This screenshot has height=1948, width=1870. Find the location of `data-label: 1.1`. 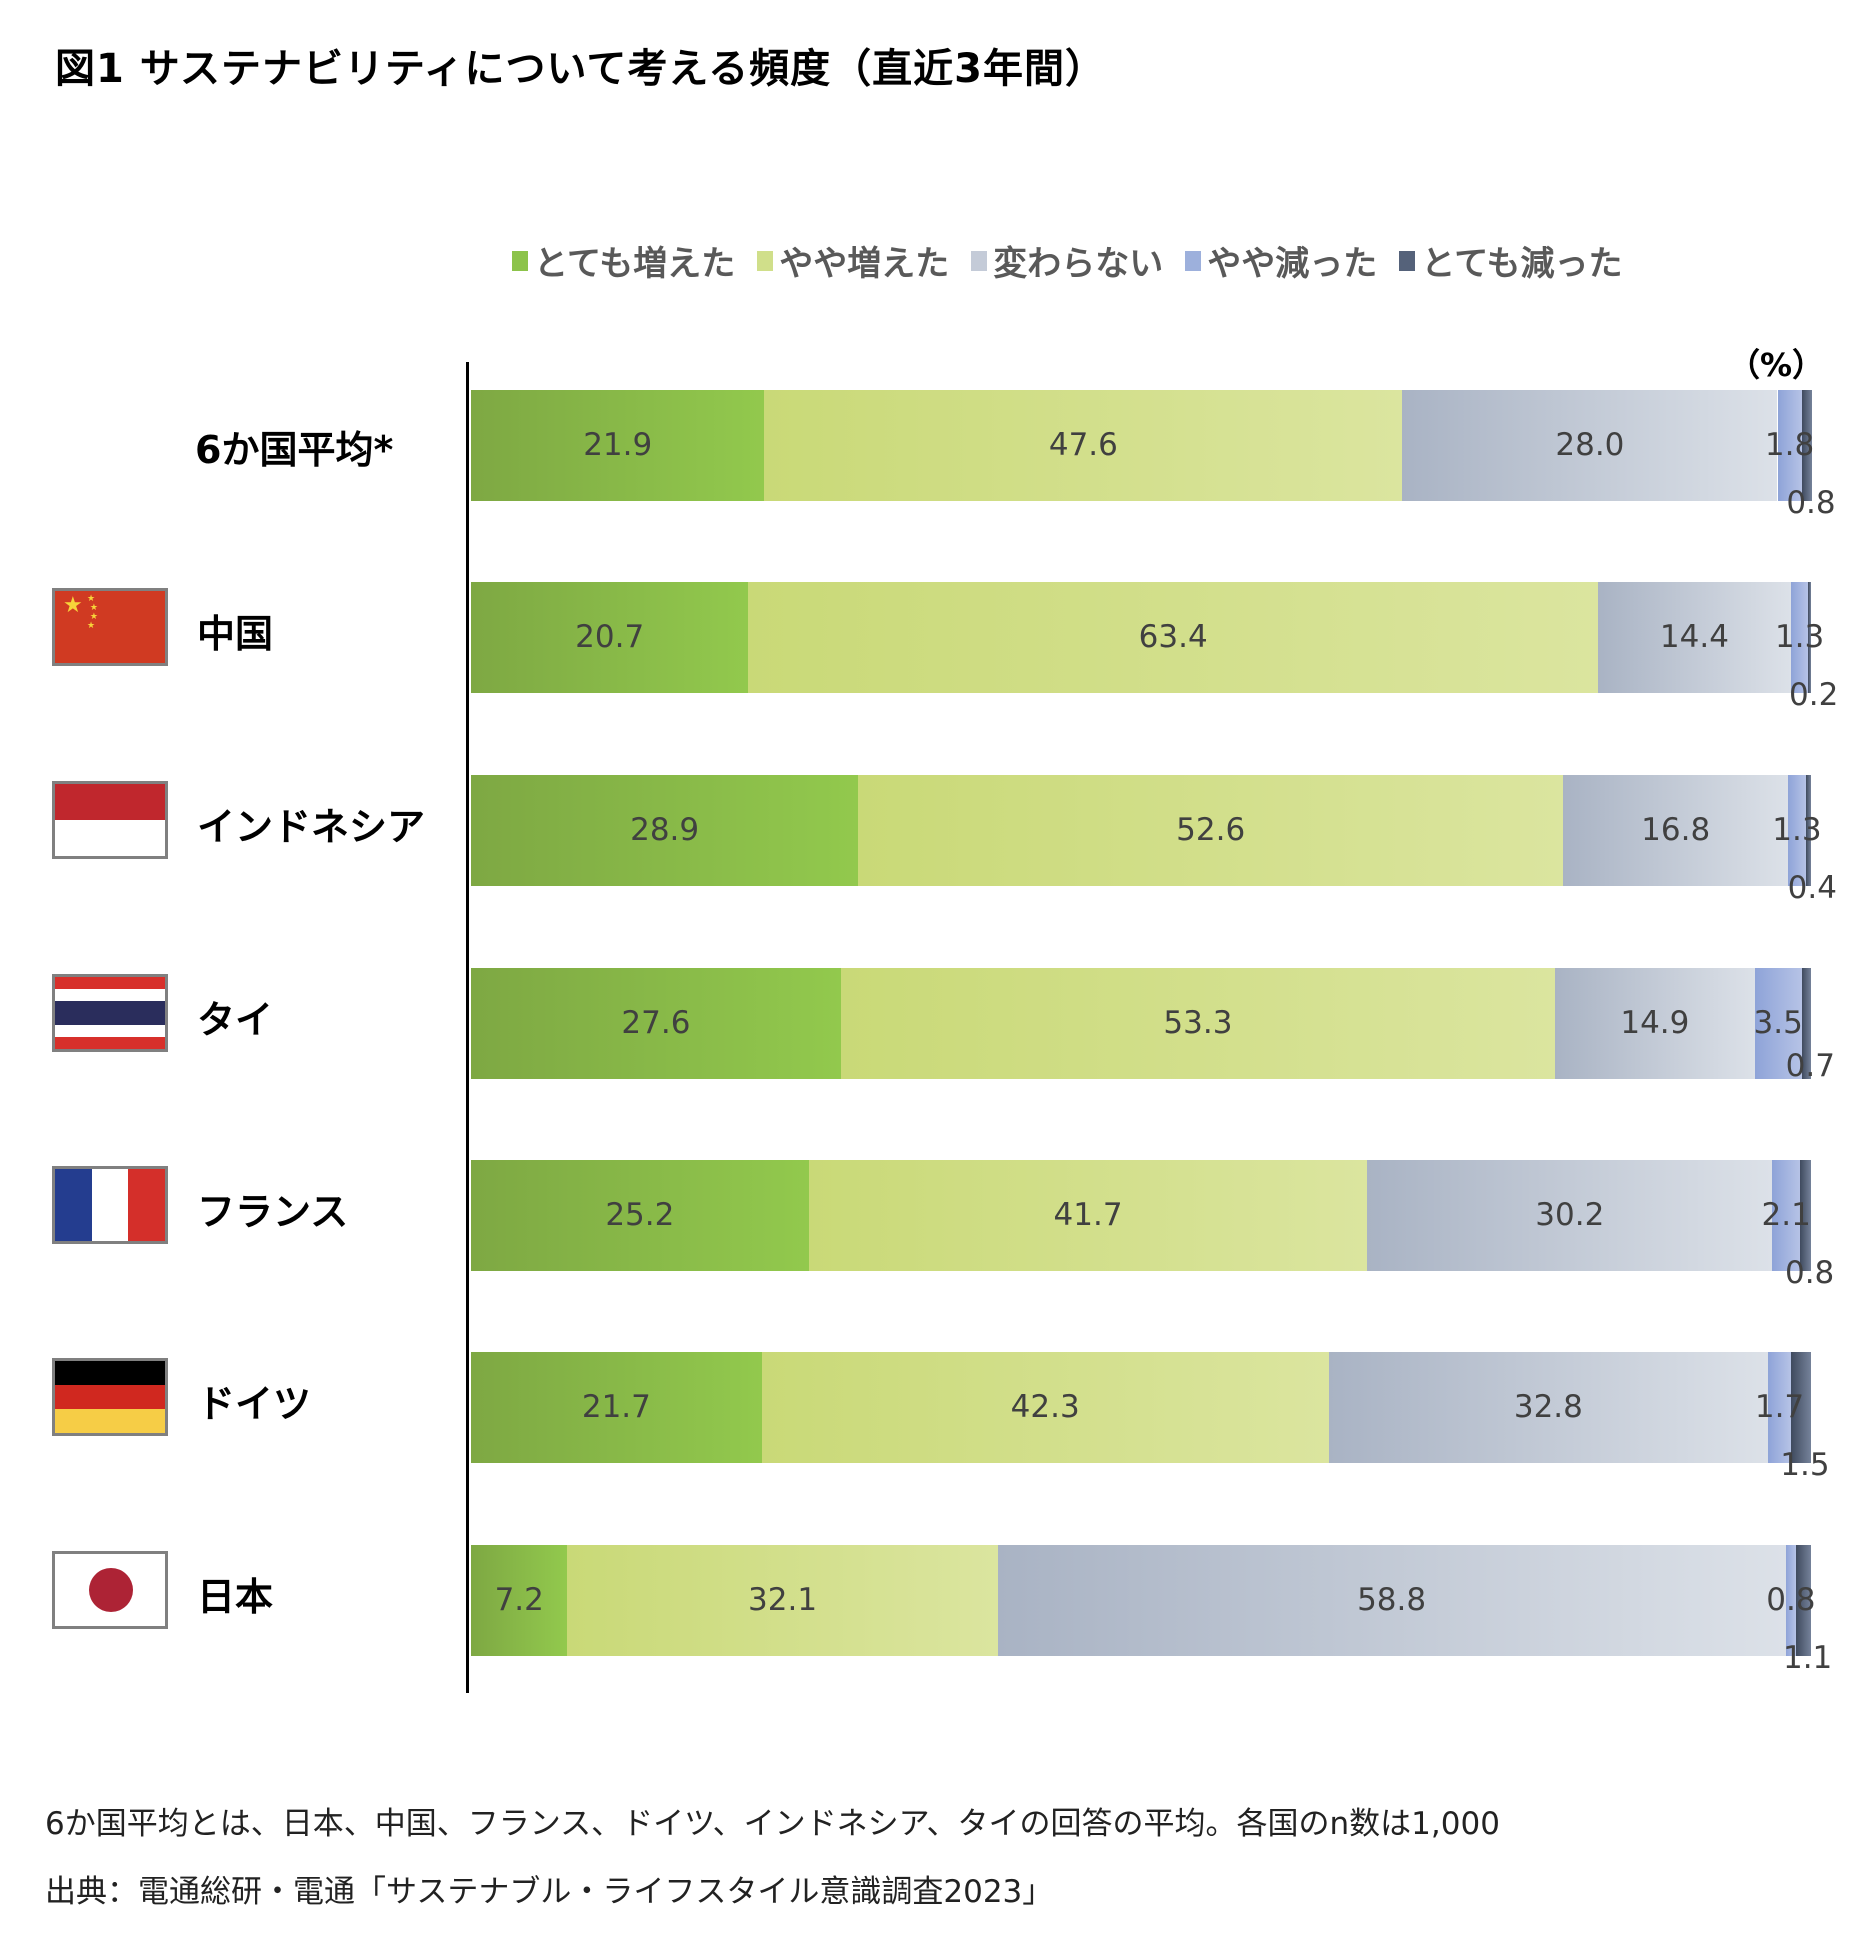

data-label: 1.1 is located at coordinates (1807, 1658).